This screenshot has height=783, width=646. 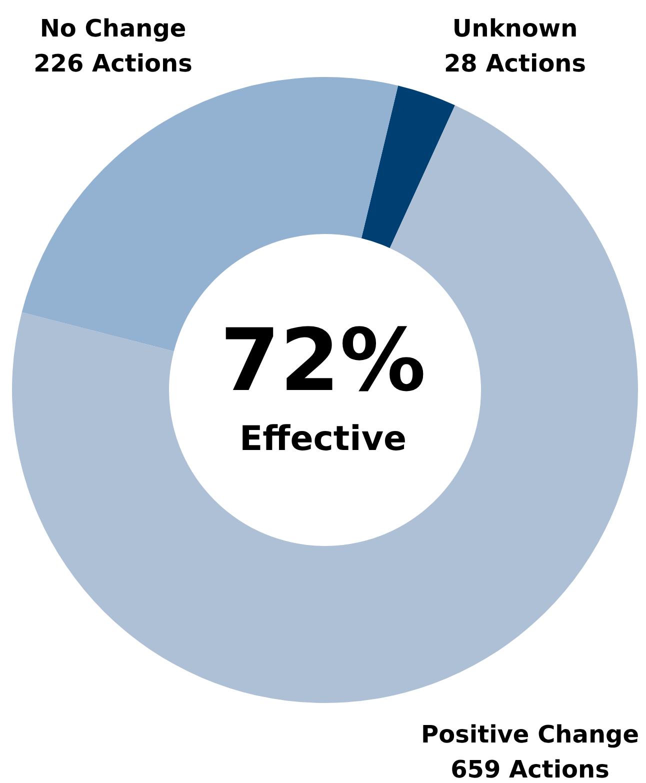 I want to click on slice-label: Unknown, so click(x=515, y=28).